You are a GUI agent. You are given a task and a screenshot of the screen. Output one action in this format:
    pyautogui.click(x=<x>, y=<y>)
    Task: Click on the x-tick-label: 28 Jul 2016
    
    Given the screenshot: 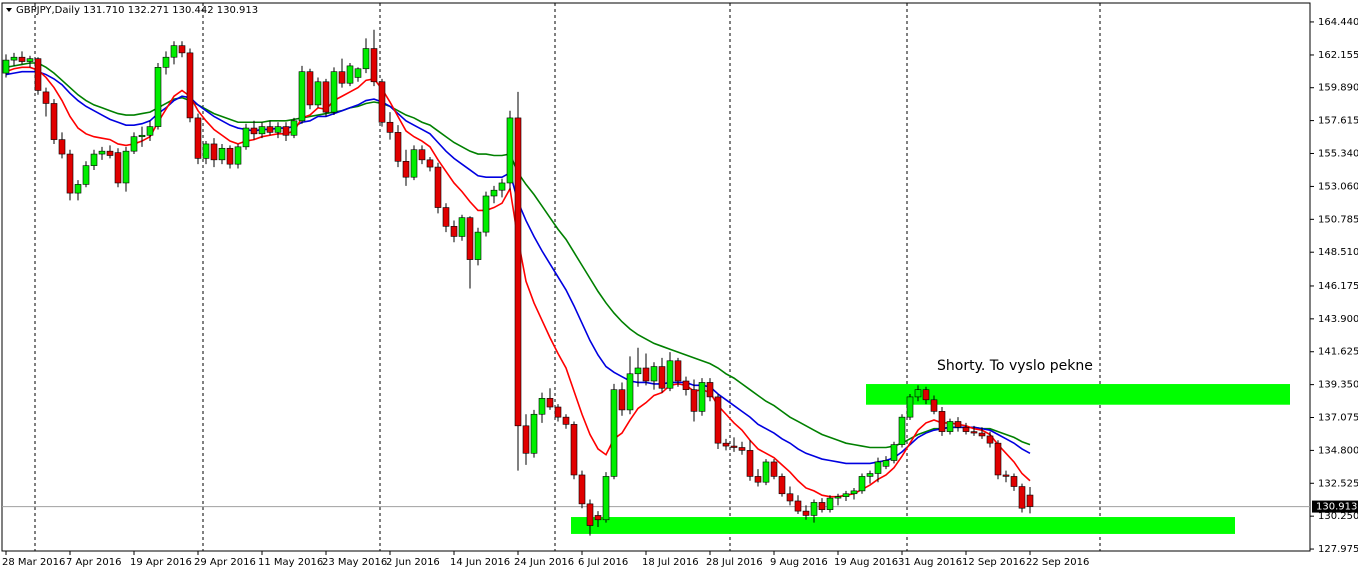 What is the action you would take?
    pyautogui.click(x=734, y=562)
    